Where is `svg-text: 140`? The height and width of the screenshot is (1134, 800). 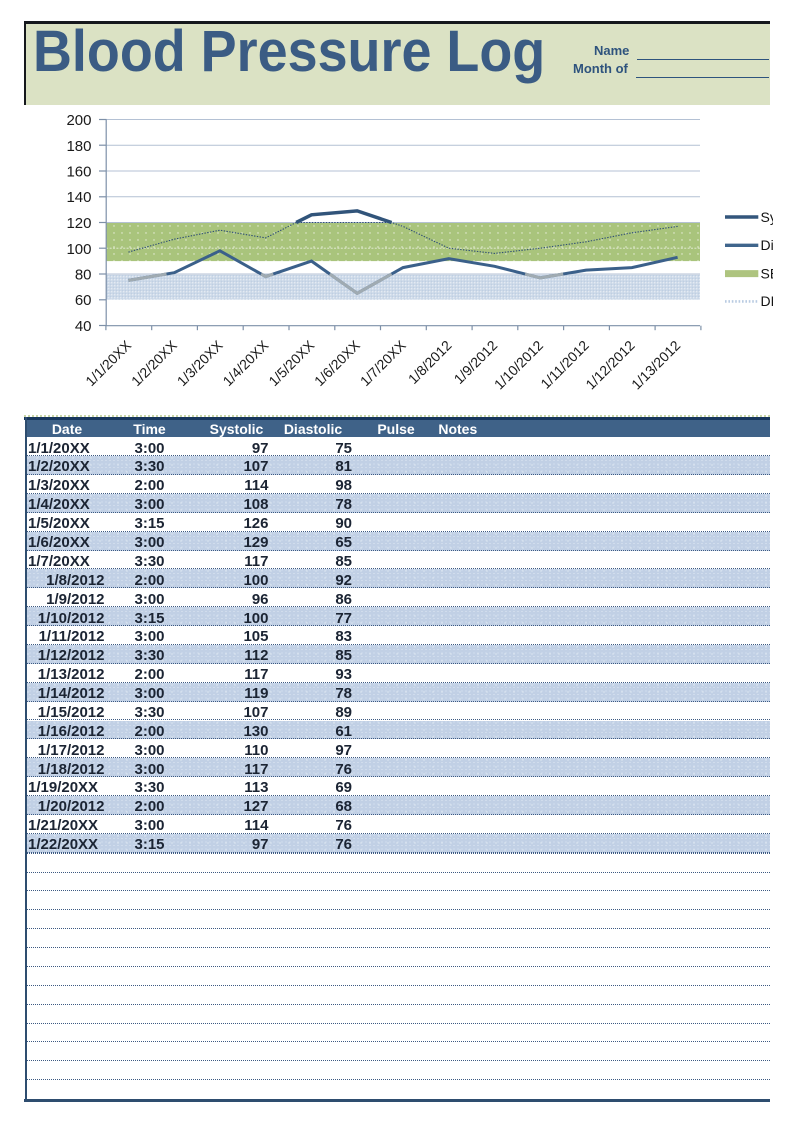
svg-text: 140 is located at coordinates (78, 197).